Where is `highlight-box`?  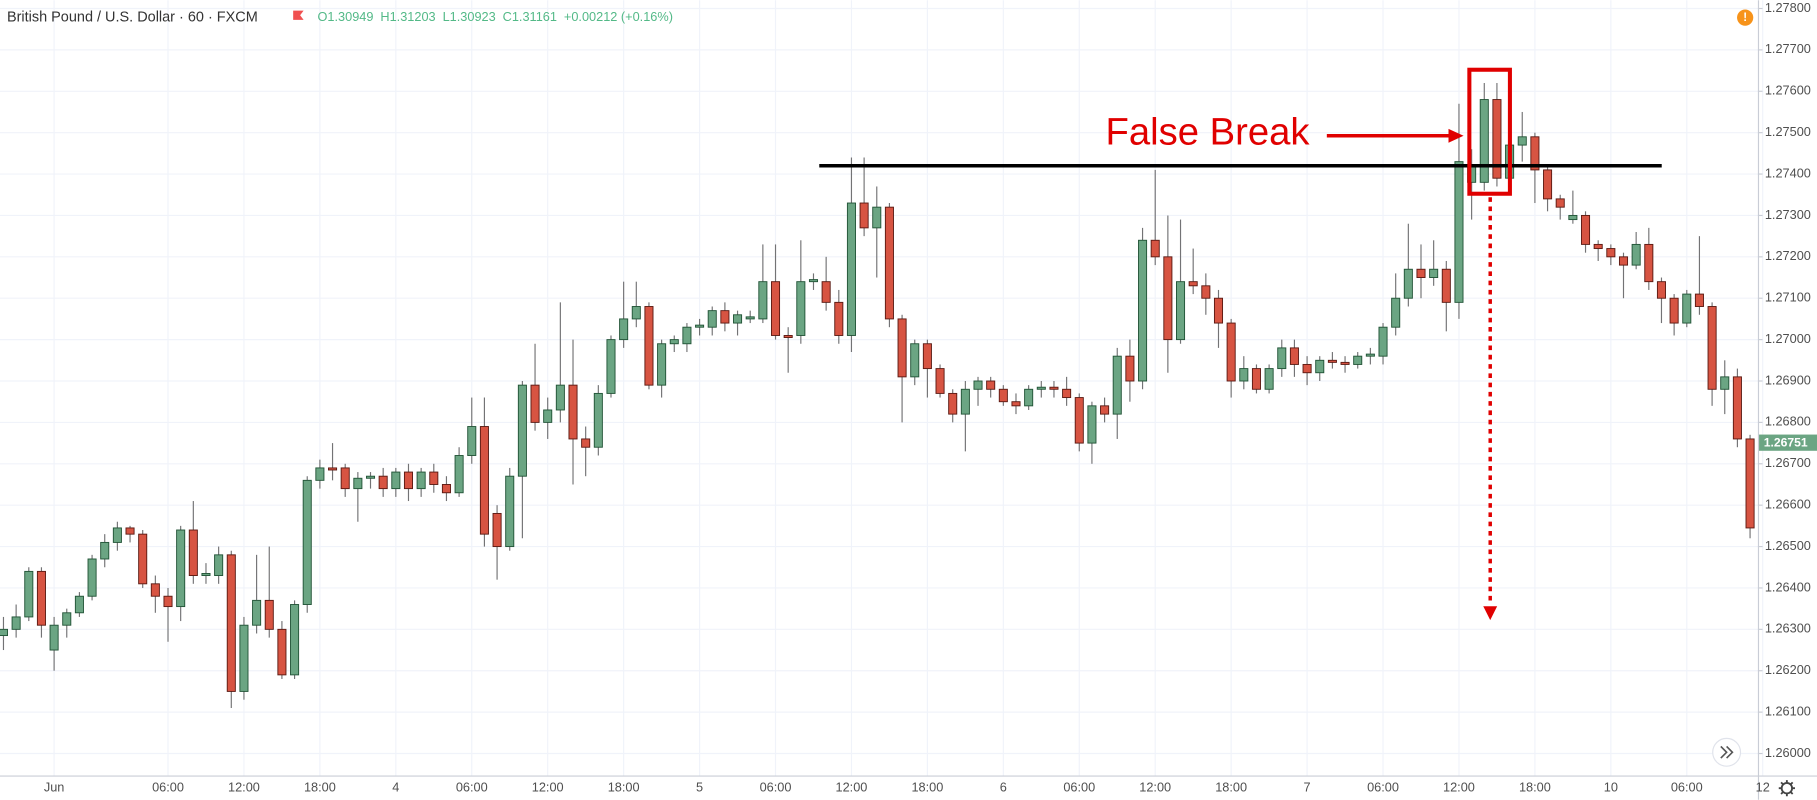 highlight-box is located at coordinates (1489, 131).